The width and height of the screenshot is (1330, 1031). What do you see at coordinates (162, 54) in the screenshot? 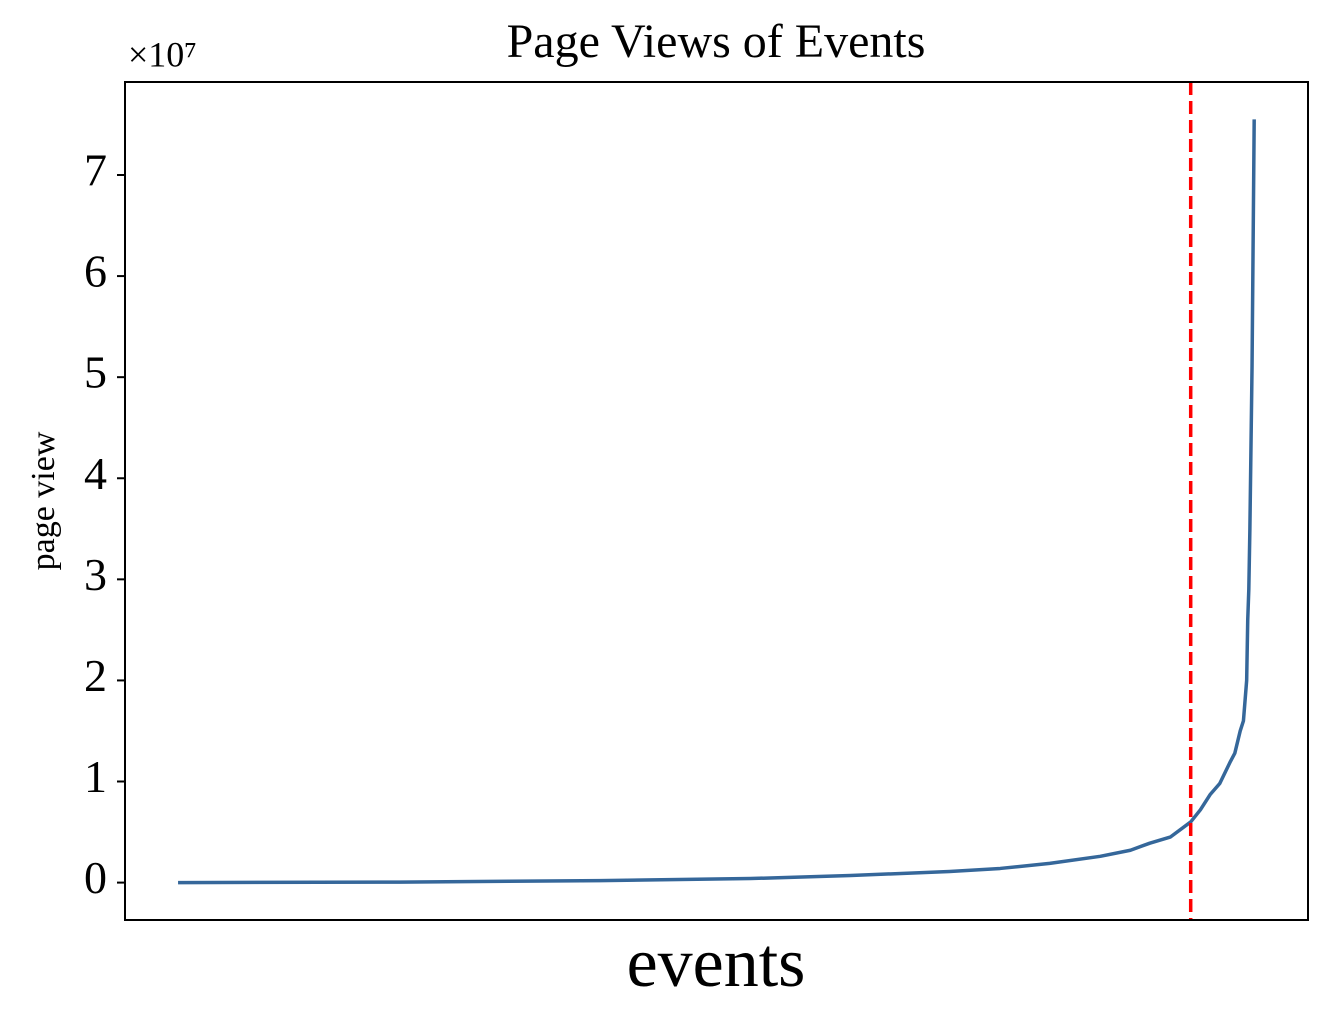
I see `y-offset-label: ×10⁷` at bounding box center [162, 54].